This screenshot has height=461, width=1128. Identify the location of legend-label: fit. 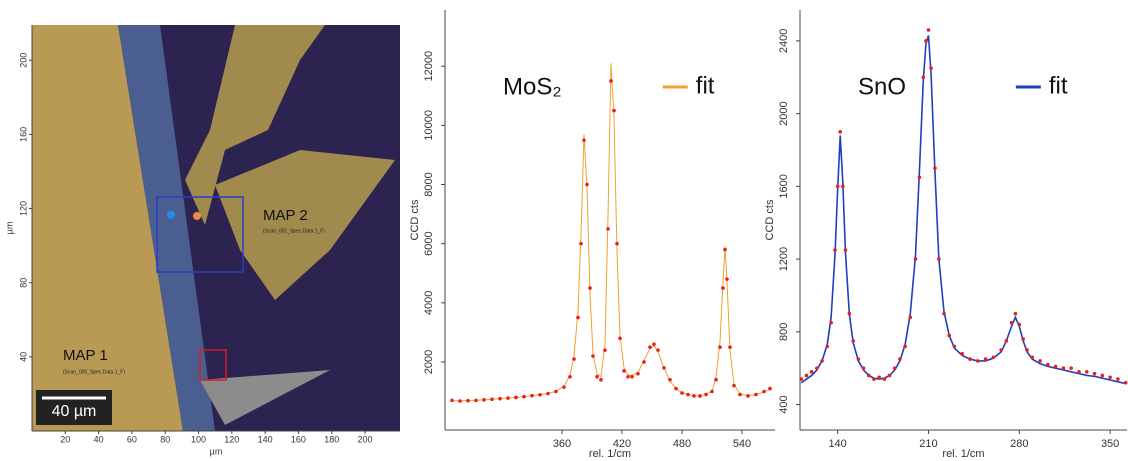
(705, 85).